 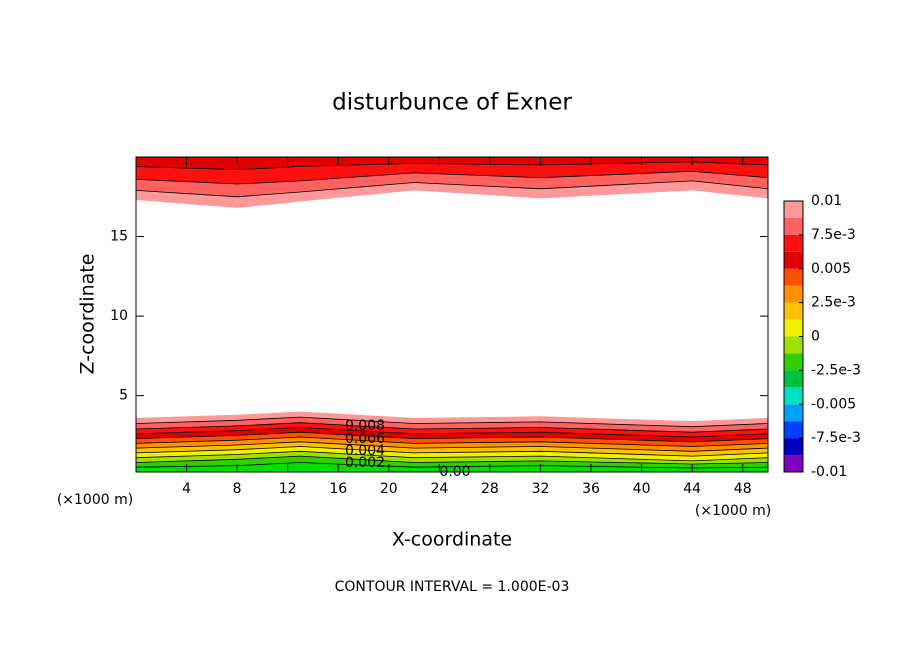 What do you see at coordinates (365, 463) in the screenshot?
I see `contour-label: 0.002` at bounding box center [365, 463].